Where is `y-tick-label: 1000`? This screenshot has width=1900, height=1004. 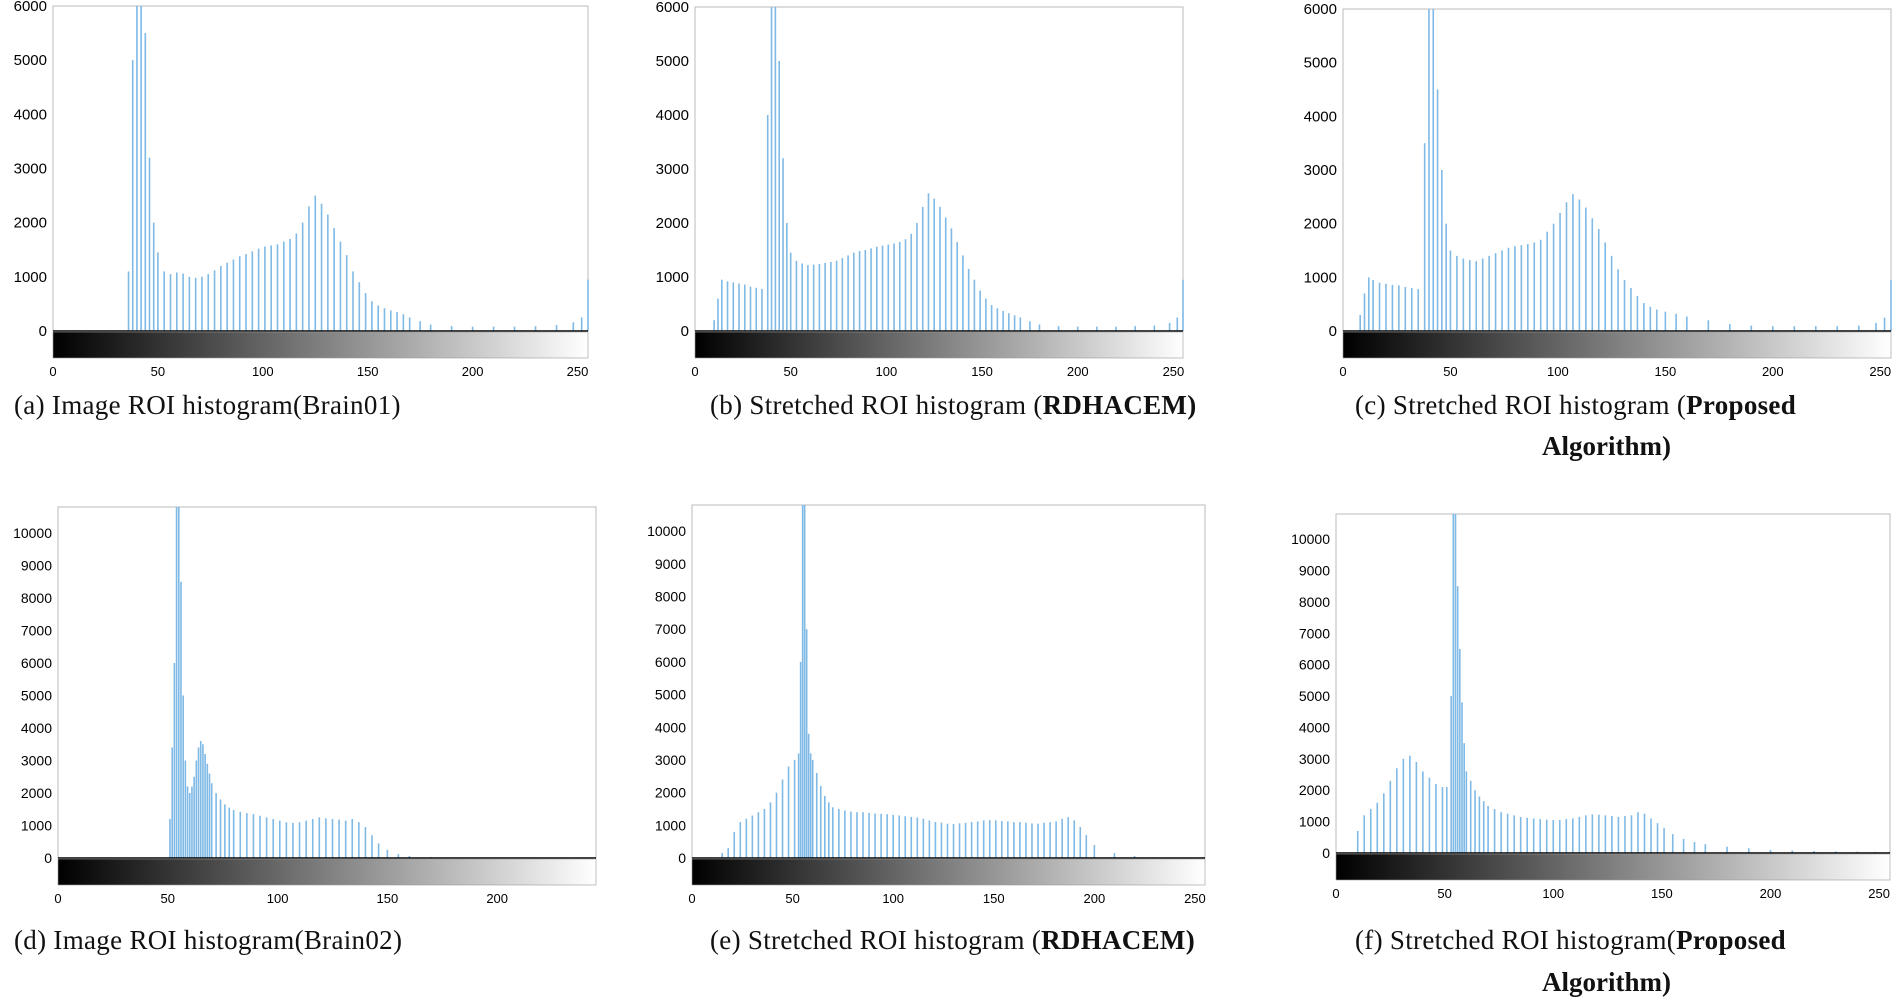 y-tick-label: 1000 is located at coordinates (1320, 277).